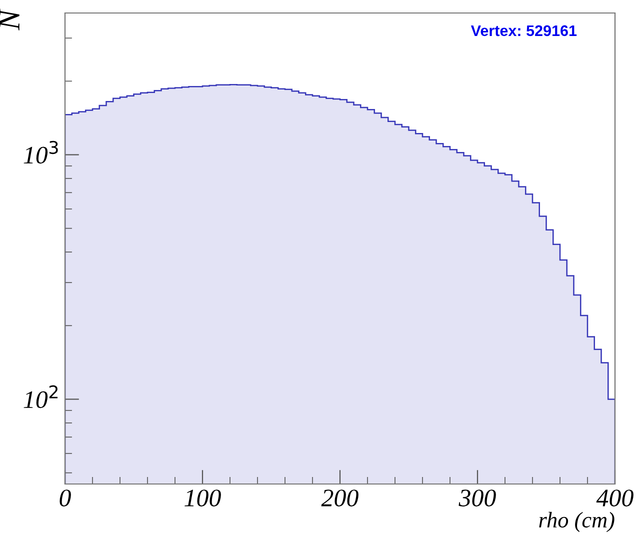 The height and width of the screenshot is (535, 640). Describe the element at coordinates (41, 396) in the screenshot. I see `y-tick-label: 10$^{2}$` at that location.